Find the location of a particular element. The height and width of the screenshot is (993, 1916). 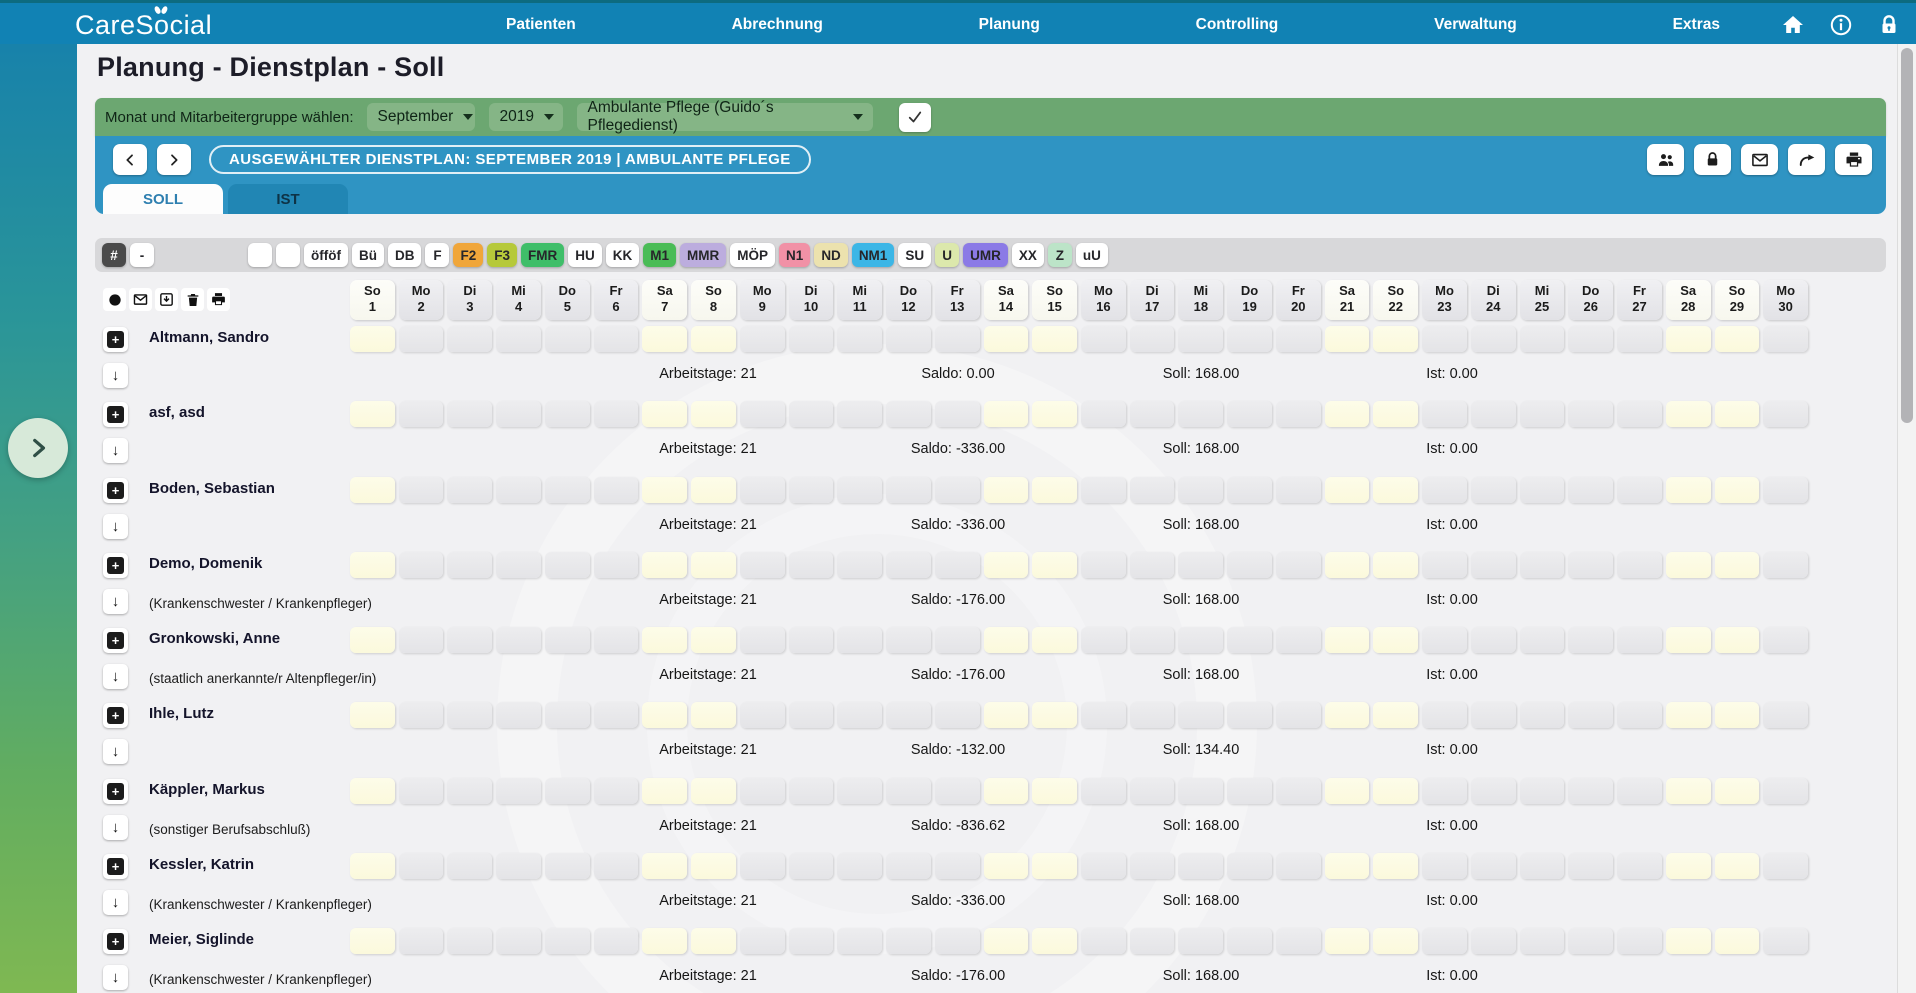

legend-badge-MÖP: MÖP is located at coordinates (753, 255).